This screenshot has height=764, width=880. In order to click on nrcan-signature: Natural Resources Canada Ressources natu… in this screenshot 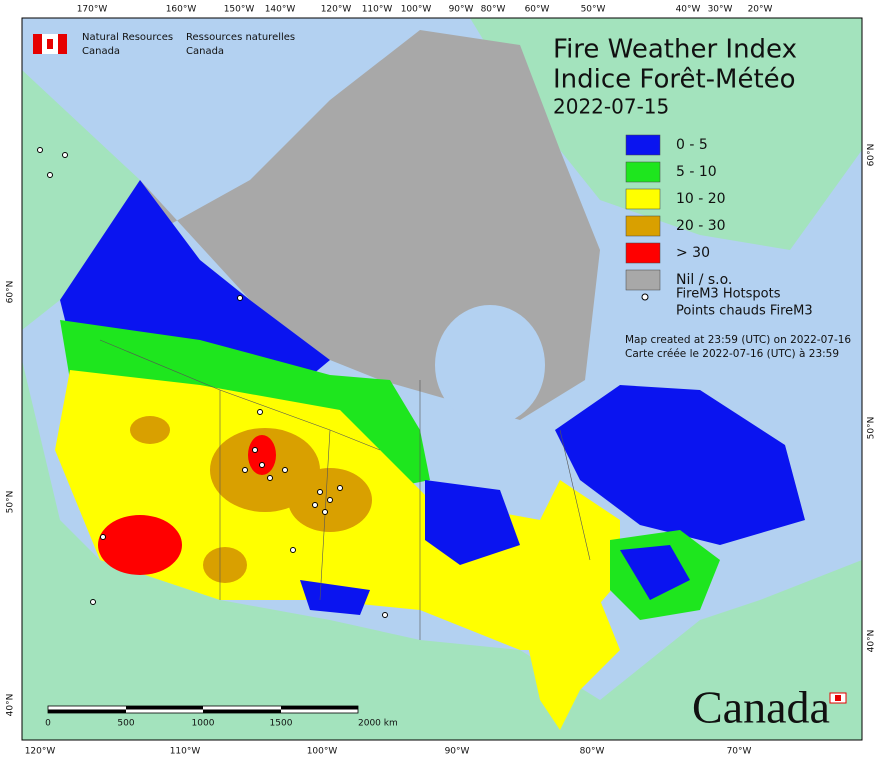, I will do `click(164, 44)`.